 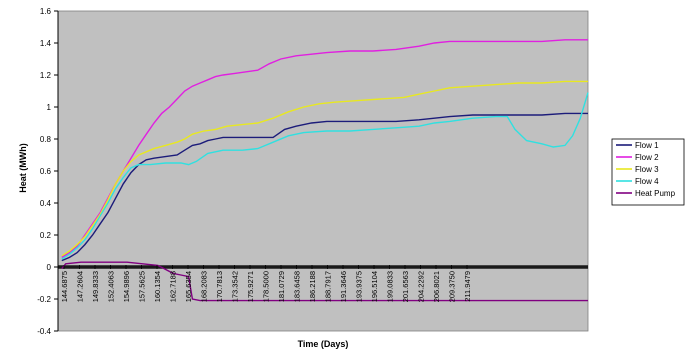 I want to click on x-tick-label: 154.9896, so click(x=126, y=286).